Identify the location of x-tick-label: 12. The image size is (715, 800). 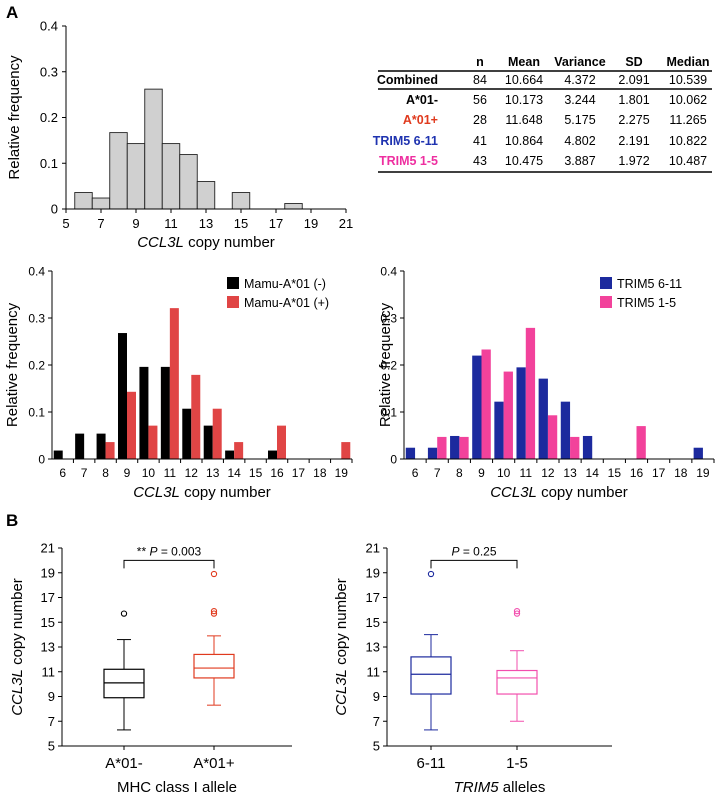
(548, 473).